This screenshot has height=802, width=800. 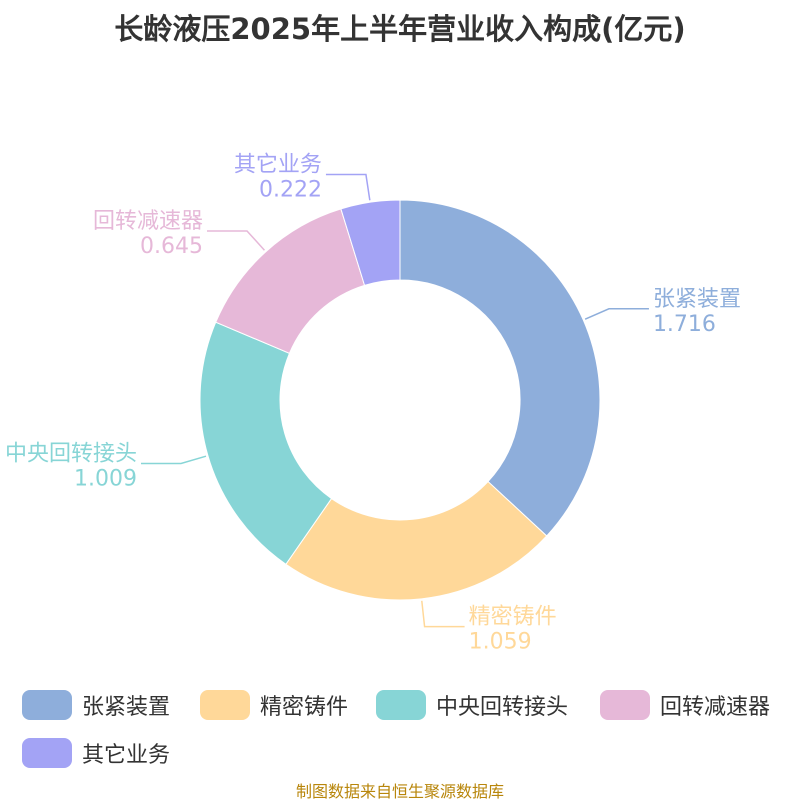 What do you see at coordinates (278, 165) in the screenshot?
I see `slice-label-4: 其它业务` at bounding box center [278, 165].